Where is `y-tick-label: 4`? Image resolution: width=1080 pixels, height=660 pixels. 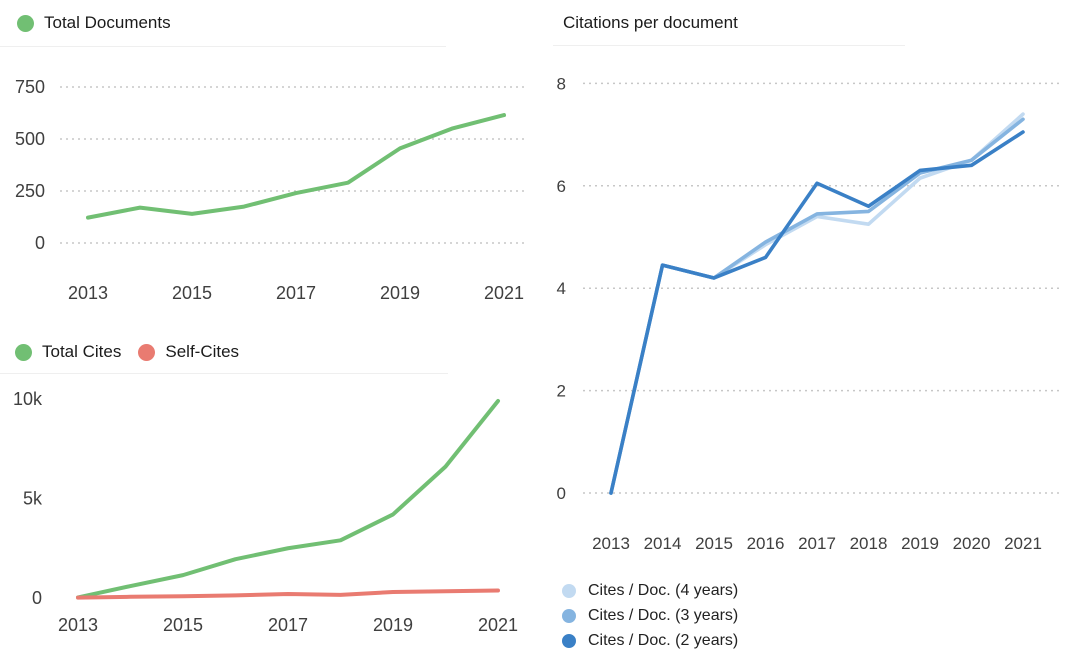
y-tick-label: 4 is located at coordinates (561, 288).